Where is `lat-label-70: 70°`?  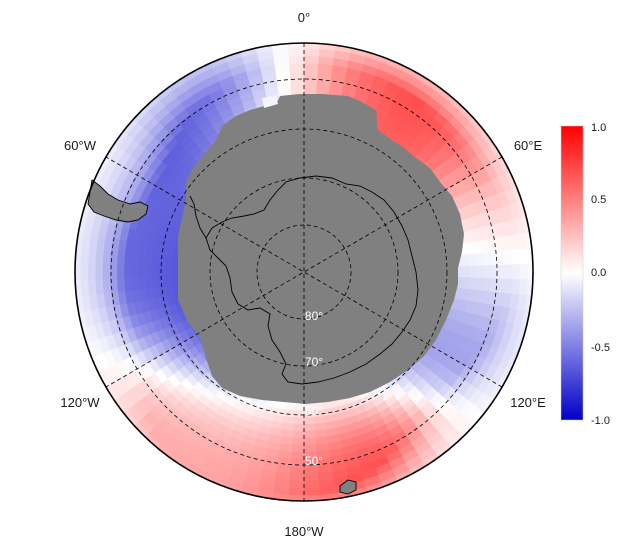
lat-label-70: 70° is located at coordinates (314, 362).